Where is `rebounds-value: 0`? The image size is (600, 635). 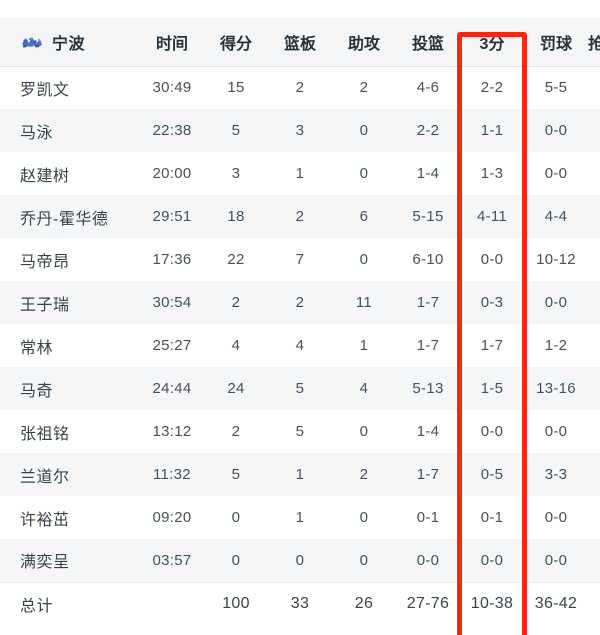 rebounds-value: 0 is located at coordinates (300, 560).